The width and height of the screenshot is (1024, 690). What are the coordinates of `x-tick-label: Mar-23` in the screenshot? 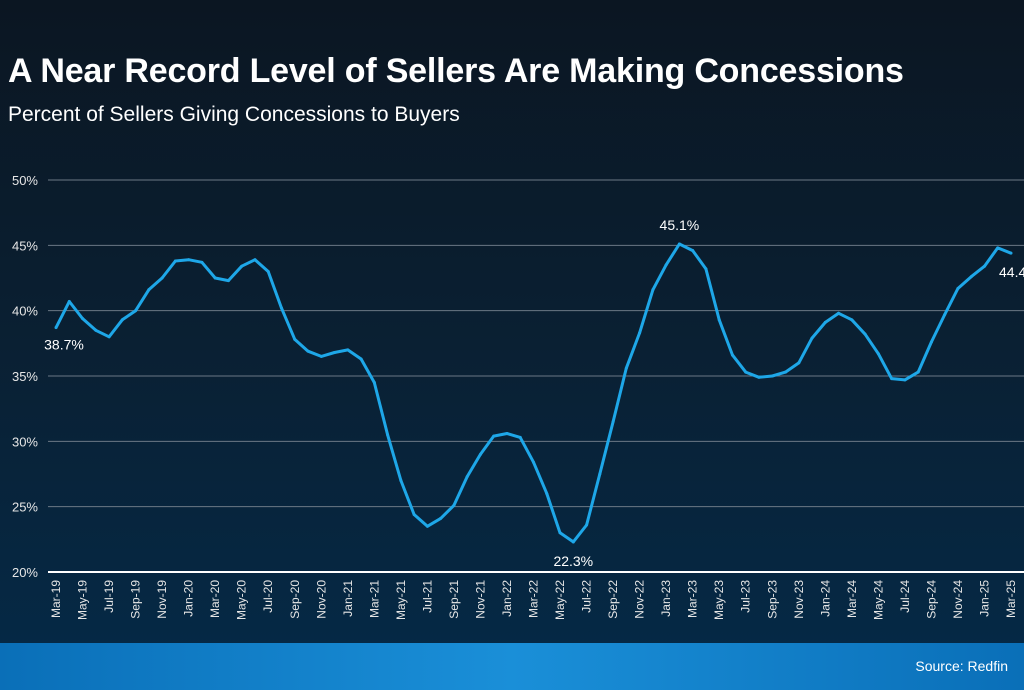 It's located at (693, 599).